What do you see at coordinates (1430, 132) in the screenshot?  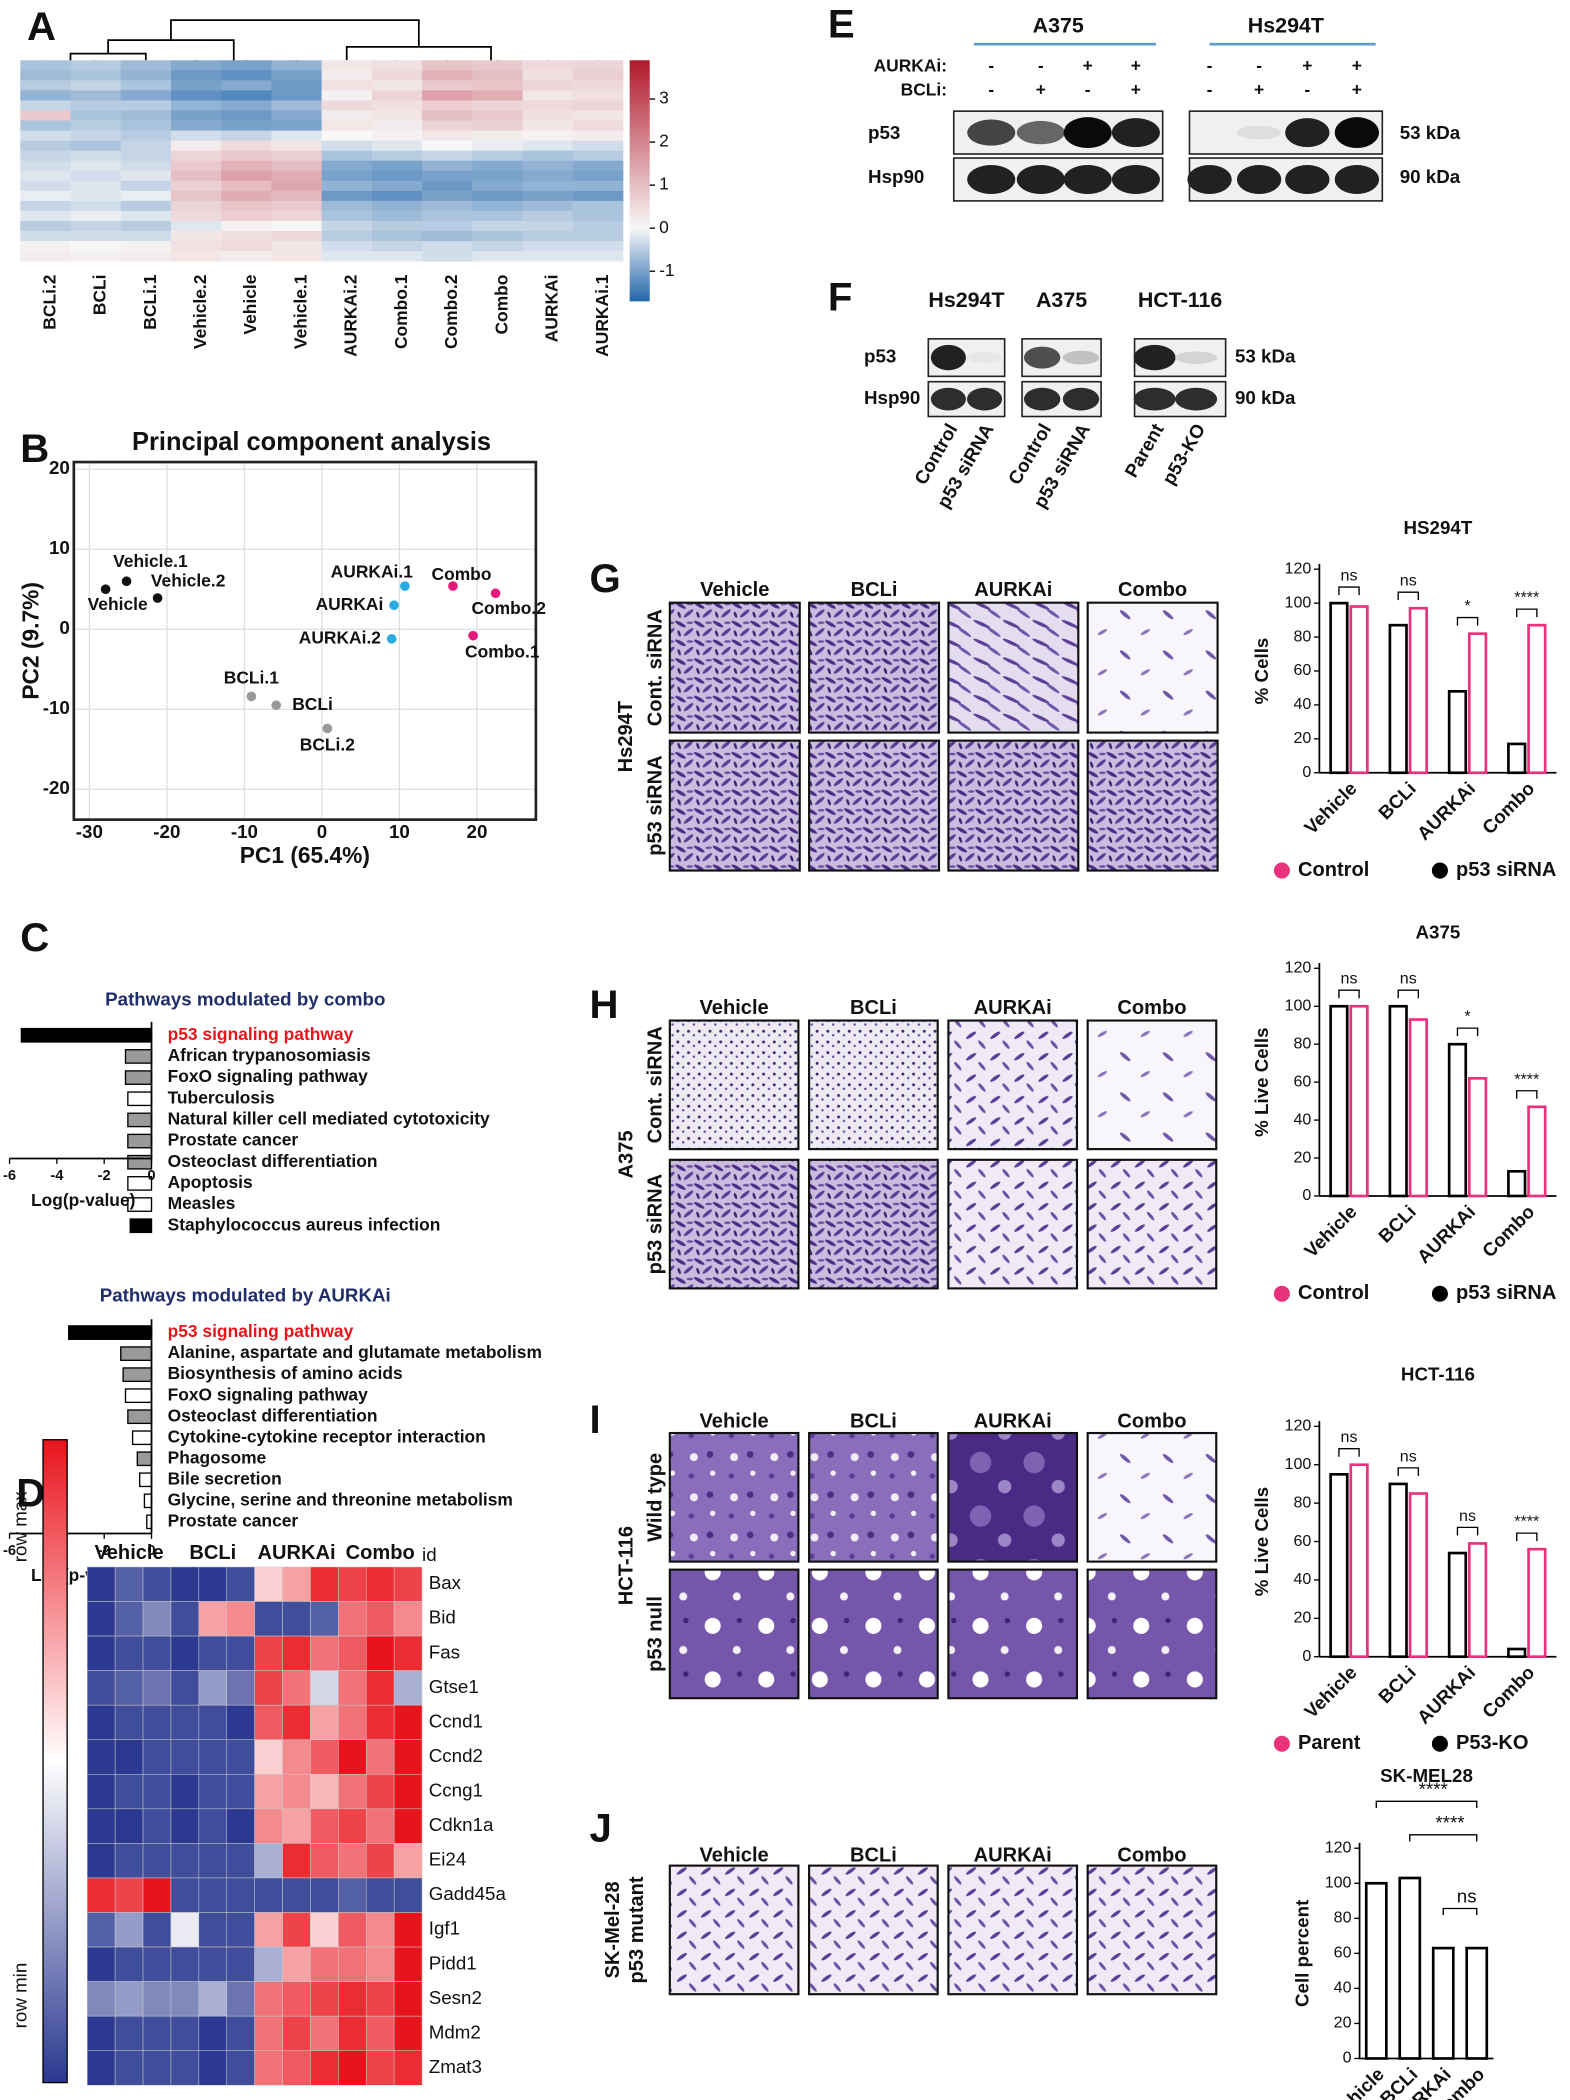 I see `size-label: 53 kDa` at bounding box center [1430, 132].